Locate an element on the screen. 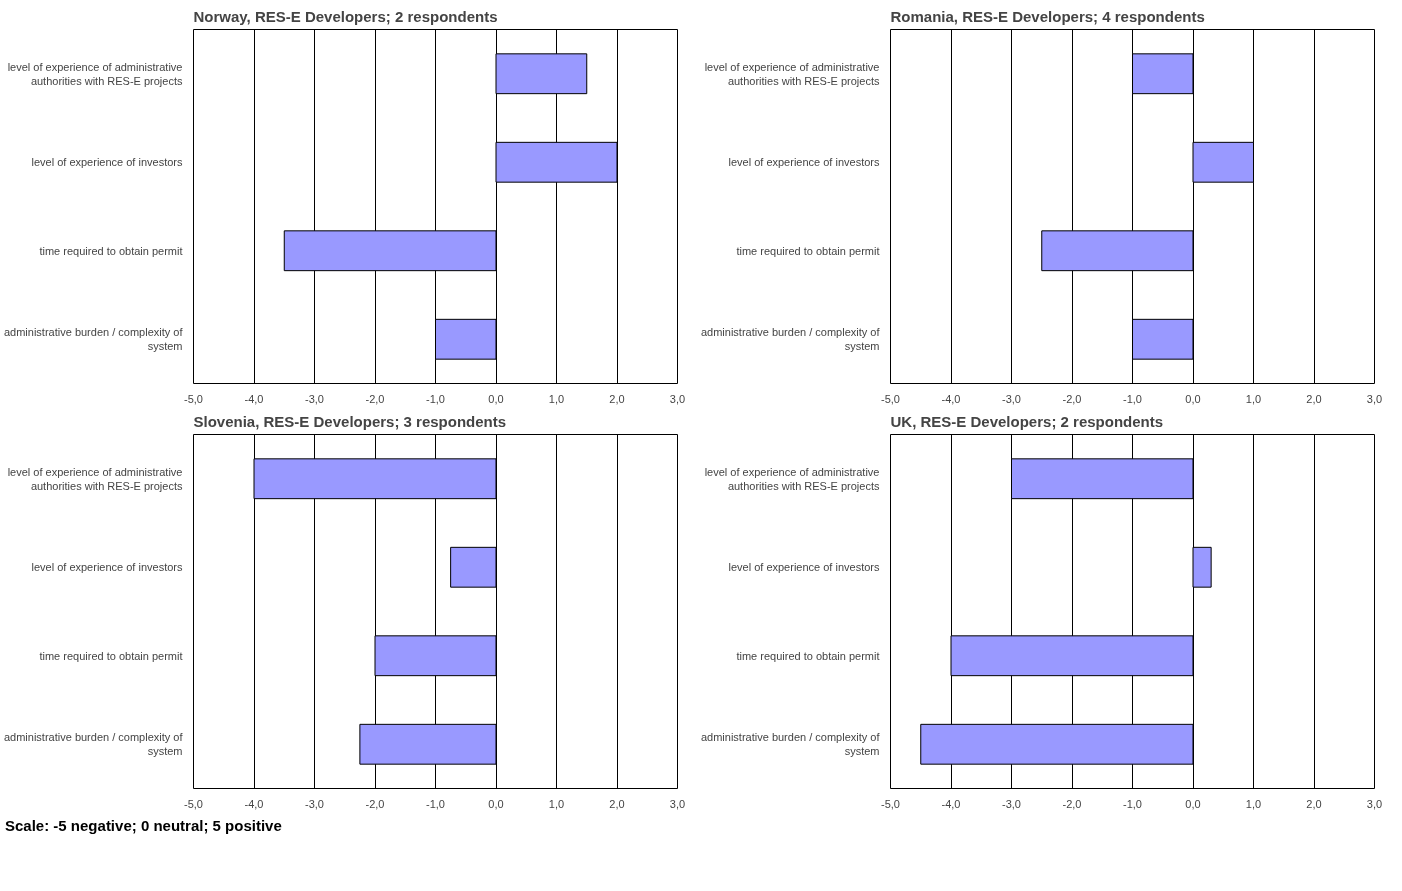 The height and width of the screenshot is (891, 1402). chart-title: Slovenia, RES-E Developers; 3 respondents is located at coordinates (350, 421).